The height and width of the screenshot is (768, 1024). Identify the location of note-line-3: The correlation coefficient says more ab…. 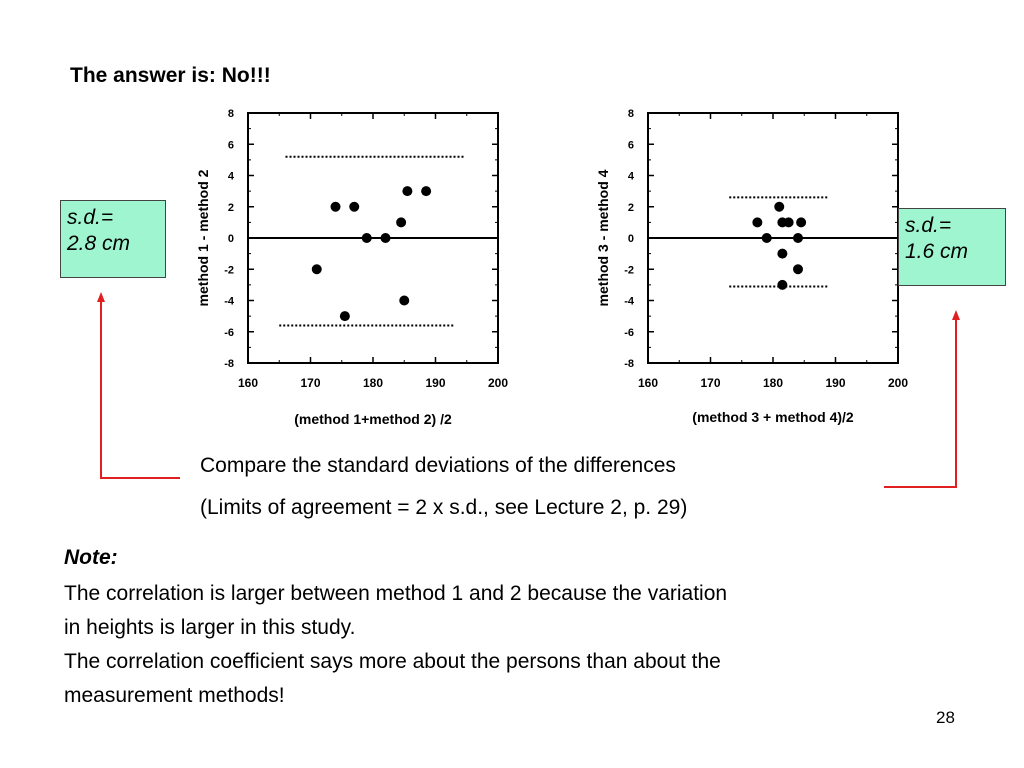
(392, 661).